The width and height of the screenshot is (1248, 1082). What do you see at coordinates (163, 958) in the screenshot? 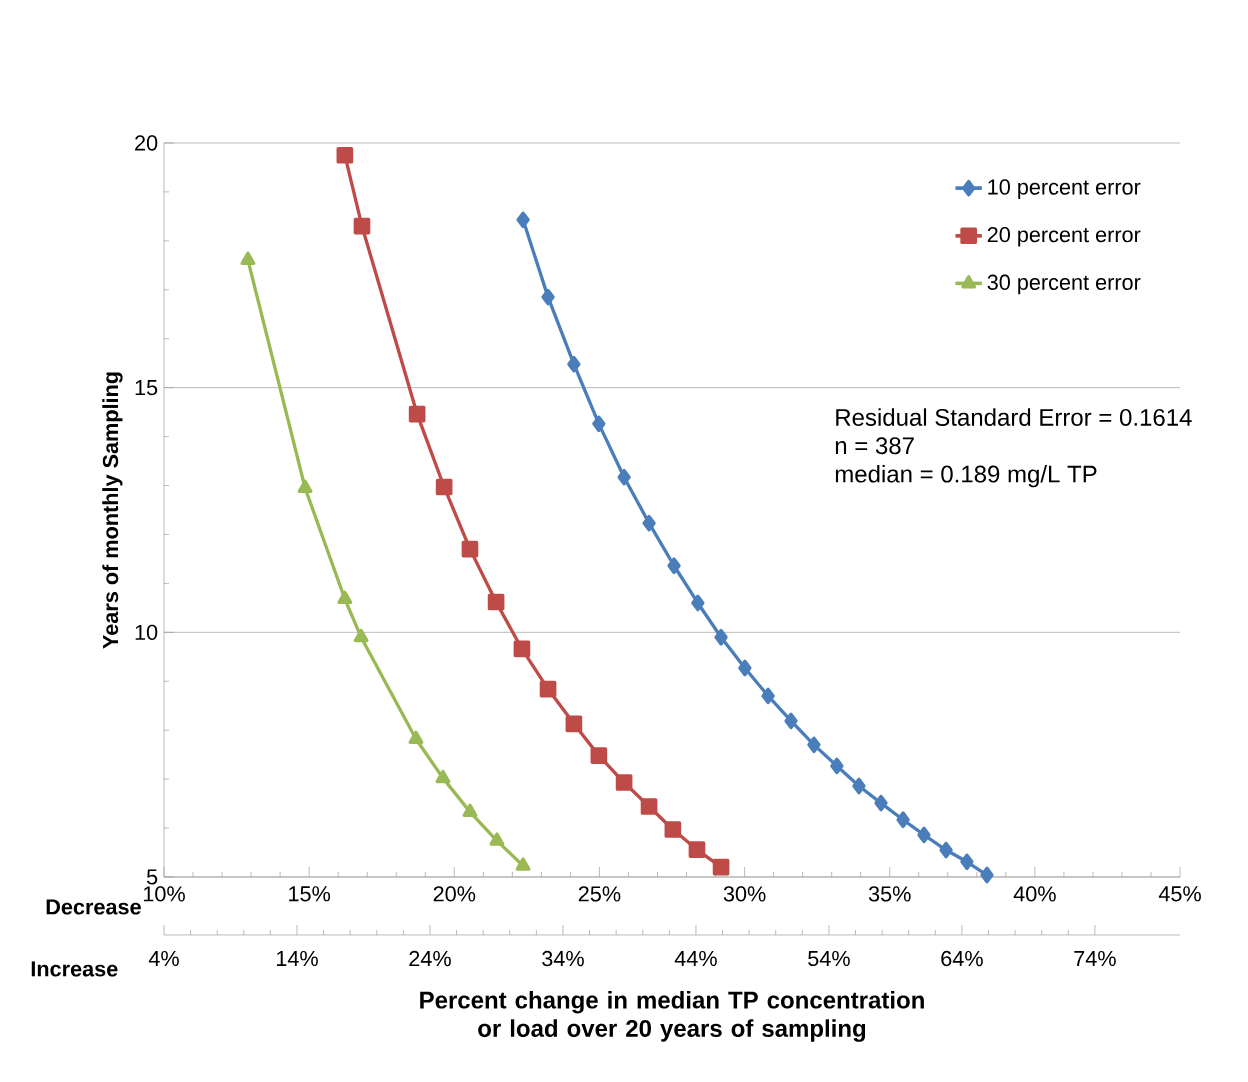
I see `x2-tick-label: 4%` at bounding box center [163, 958].